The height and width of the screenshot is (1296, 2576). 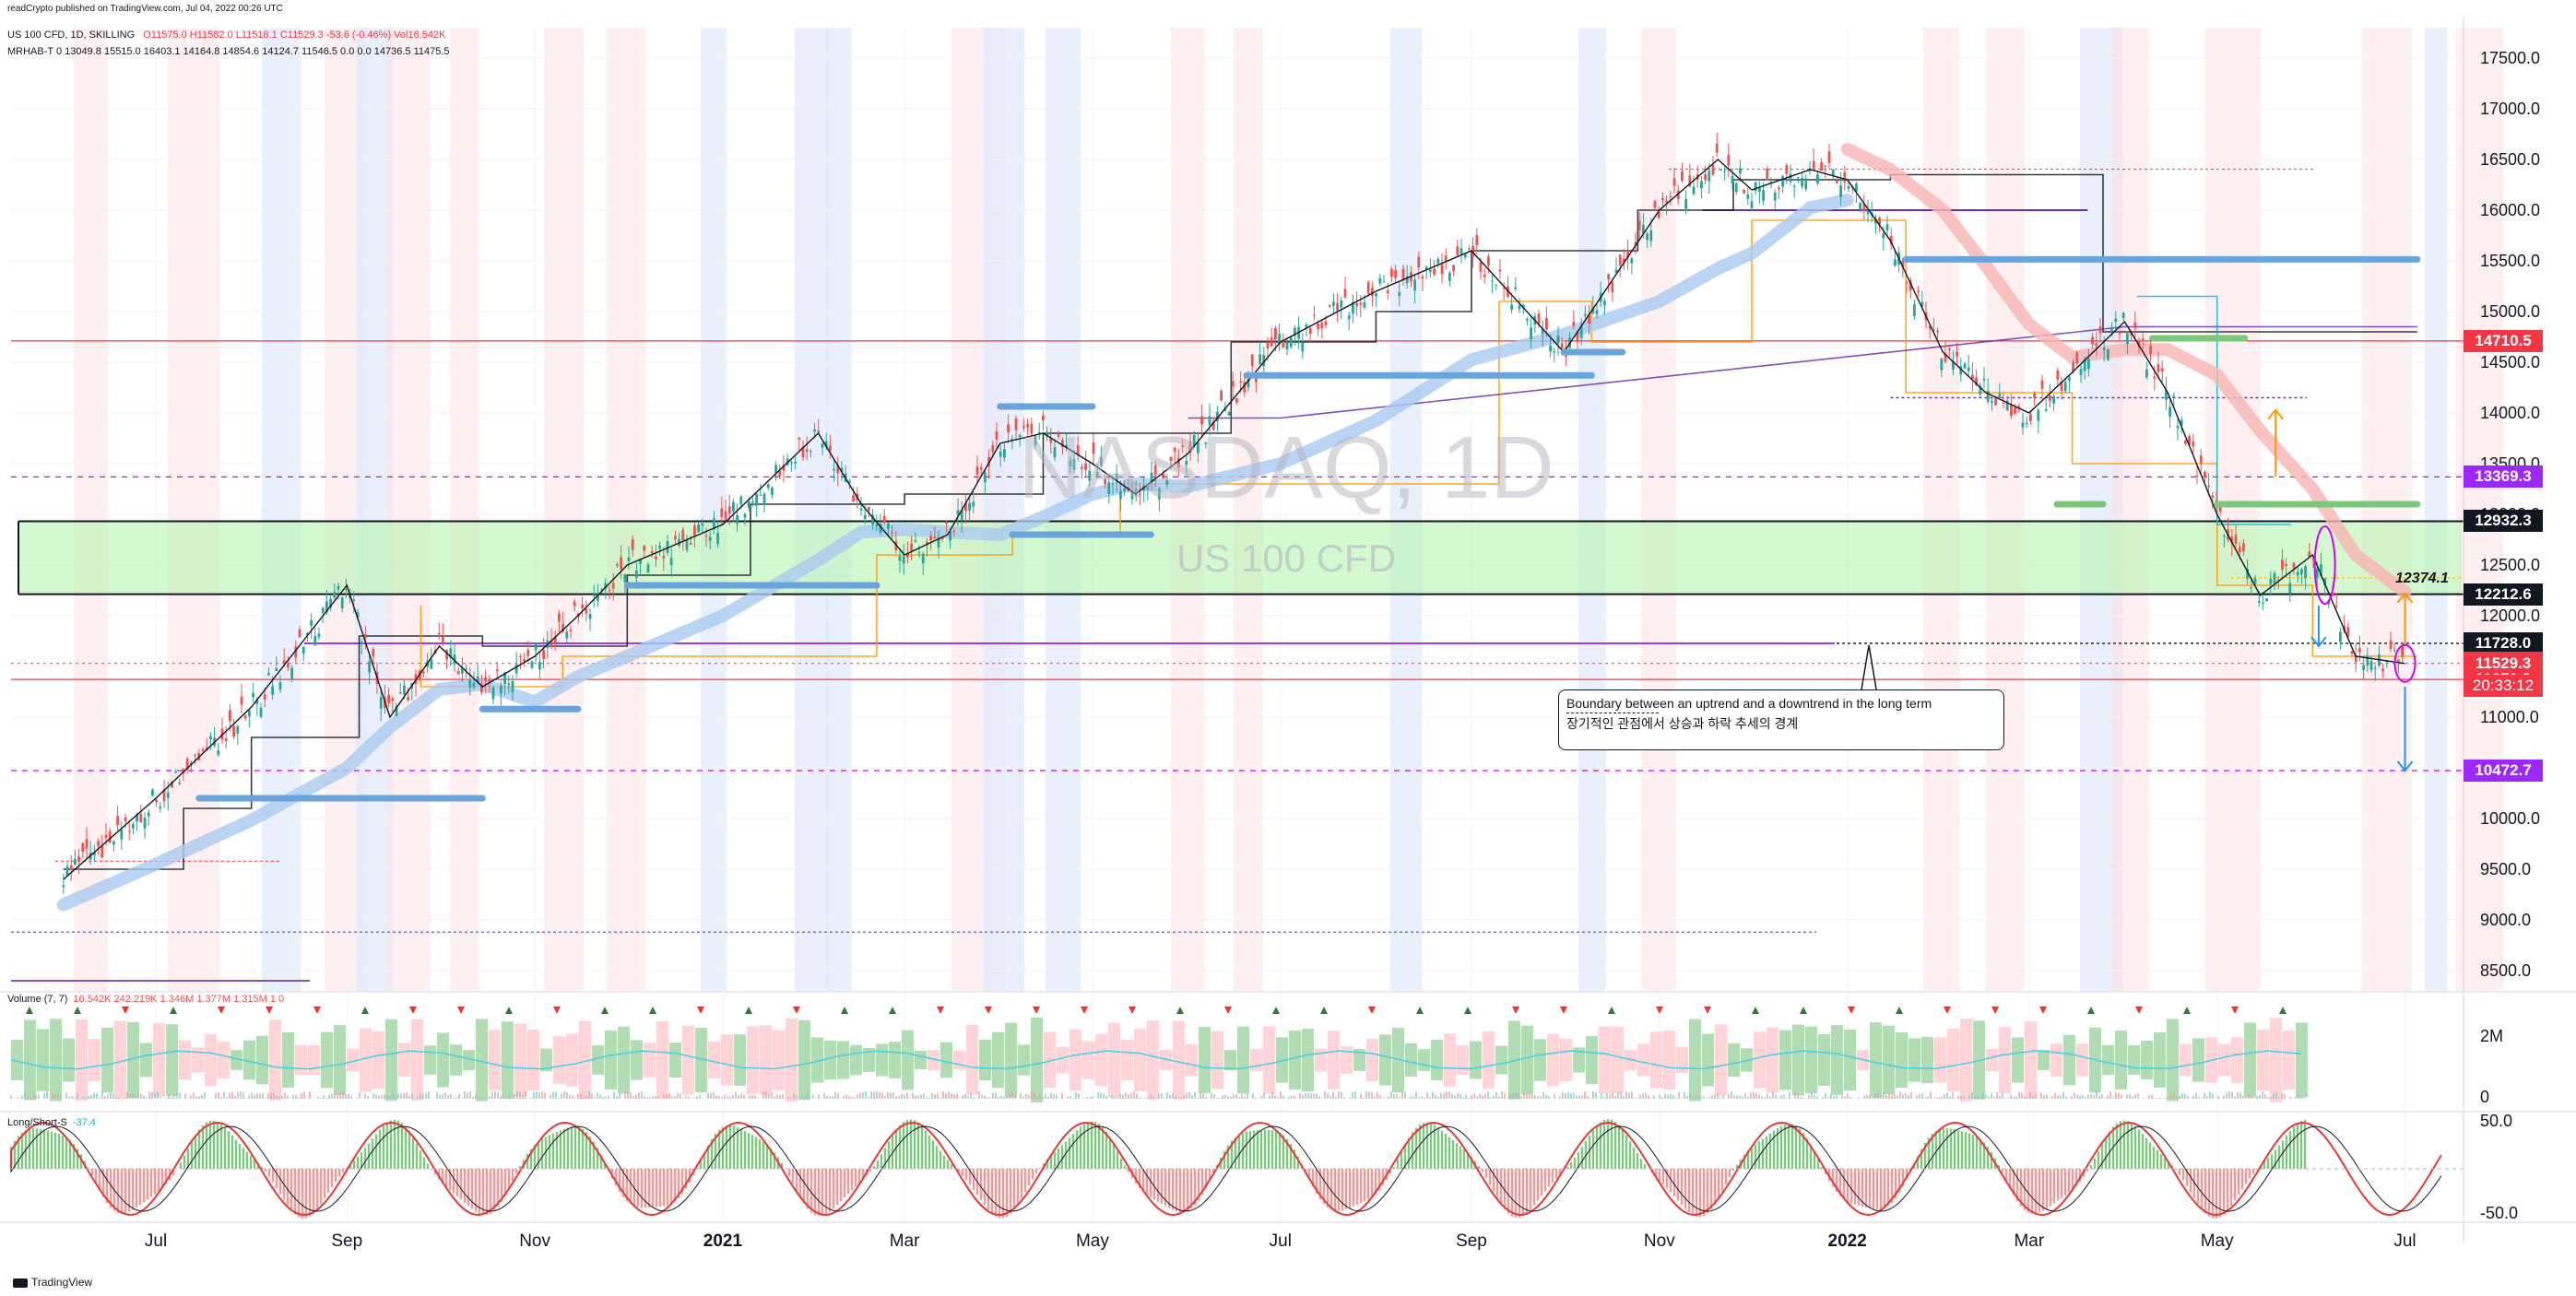 I want to click on y-tick-label: 10000.0, so click(x=2510, y=818).